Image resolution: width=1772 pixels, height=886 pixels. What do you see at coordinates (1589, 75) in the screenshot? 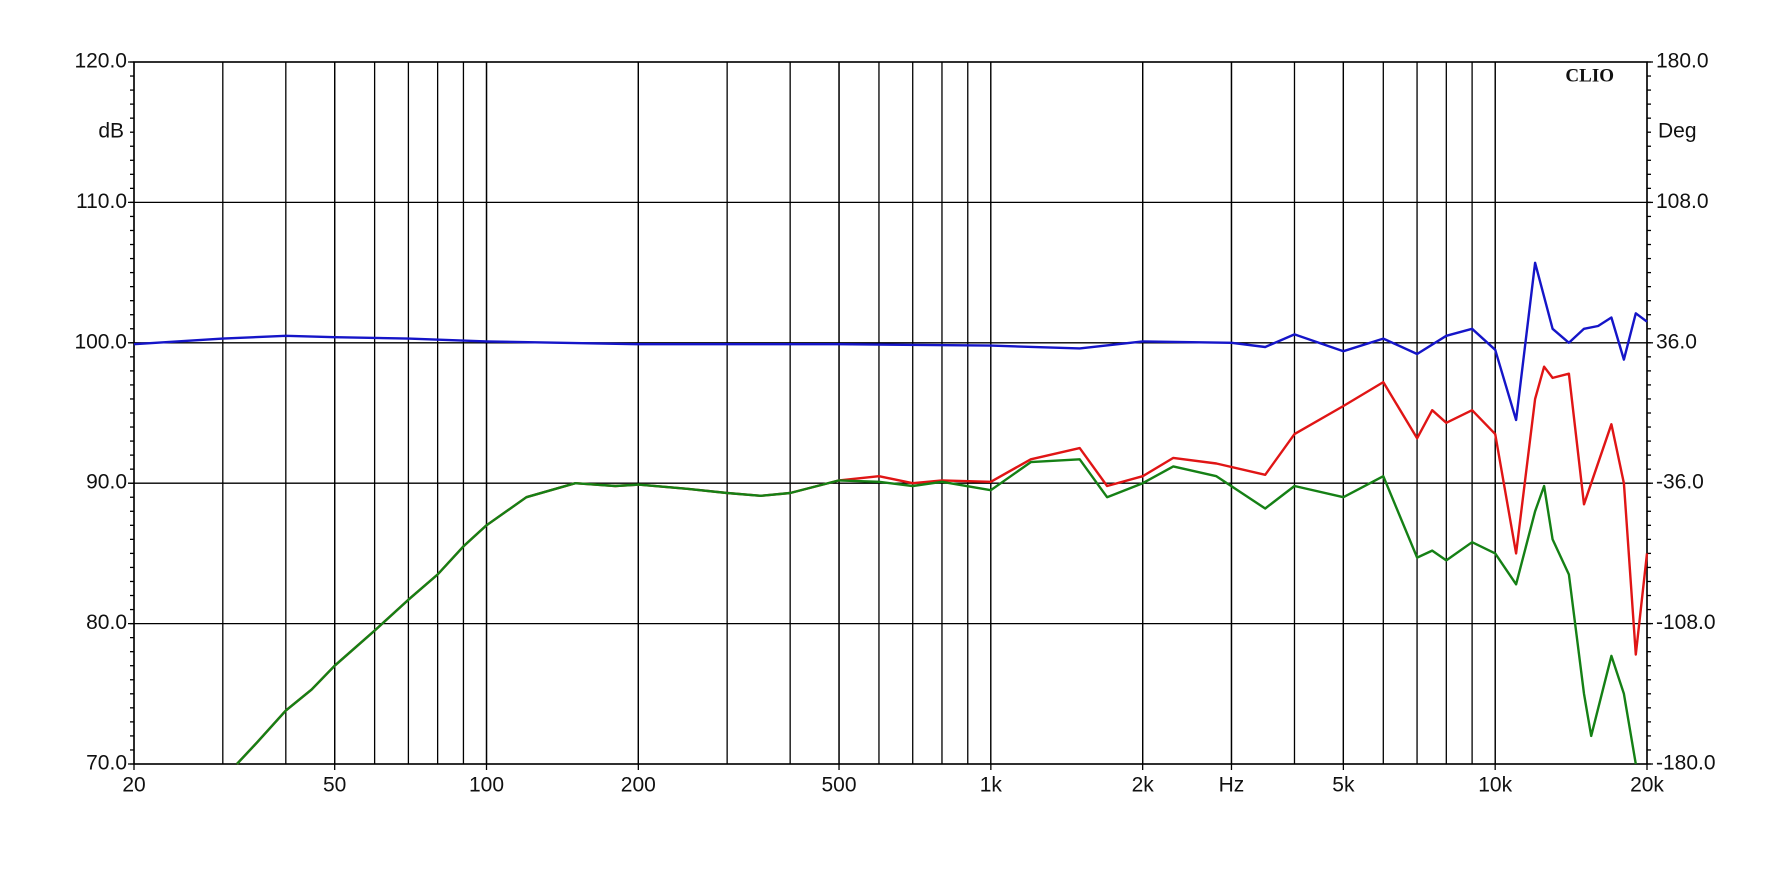
I see `annotation: CLIO` at bounding box center [1589, 75].